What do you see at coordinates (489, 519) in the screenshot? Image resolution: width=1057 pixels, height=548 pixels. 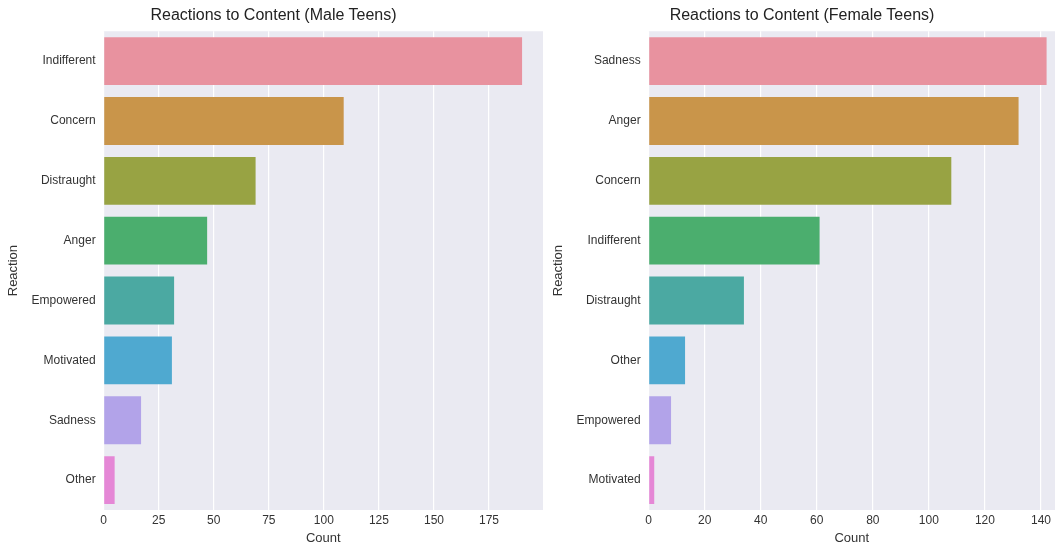 I see `x-tick-label: 175` at bounding box center [489, 519].